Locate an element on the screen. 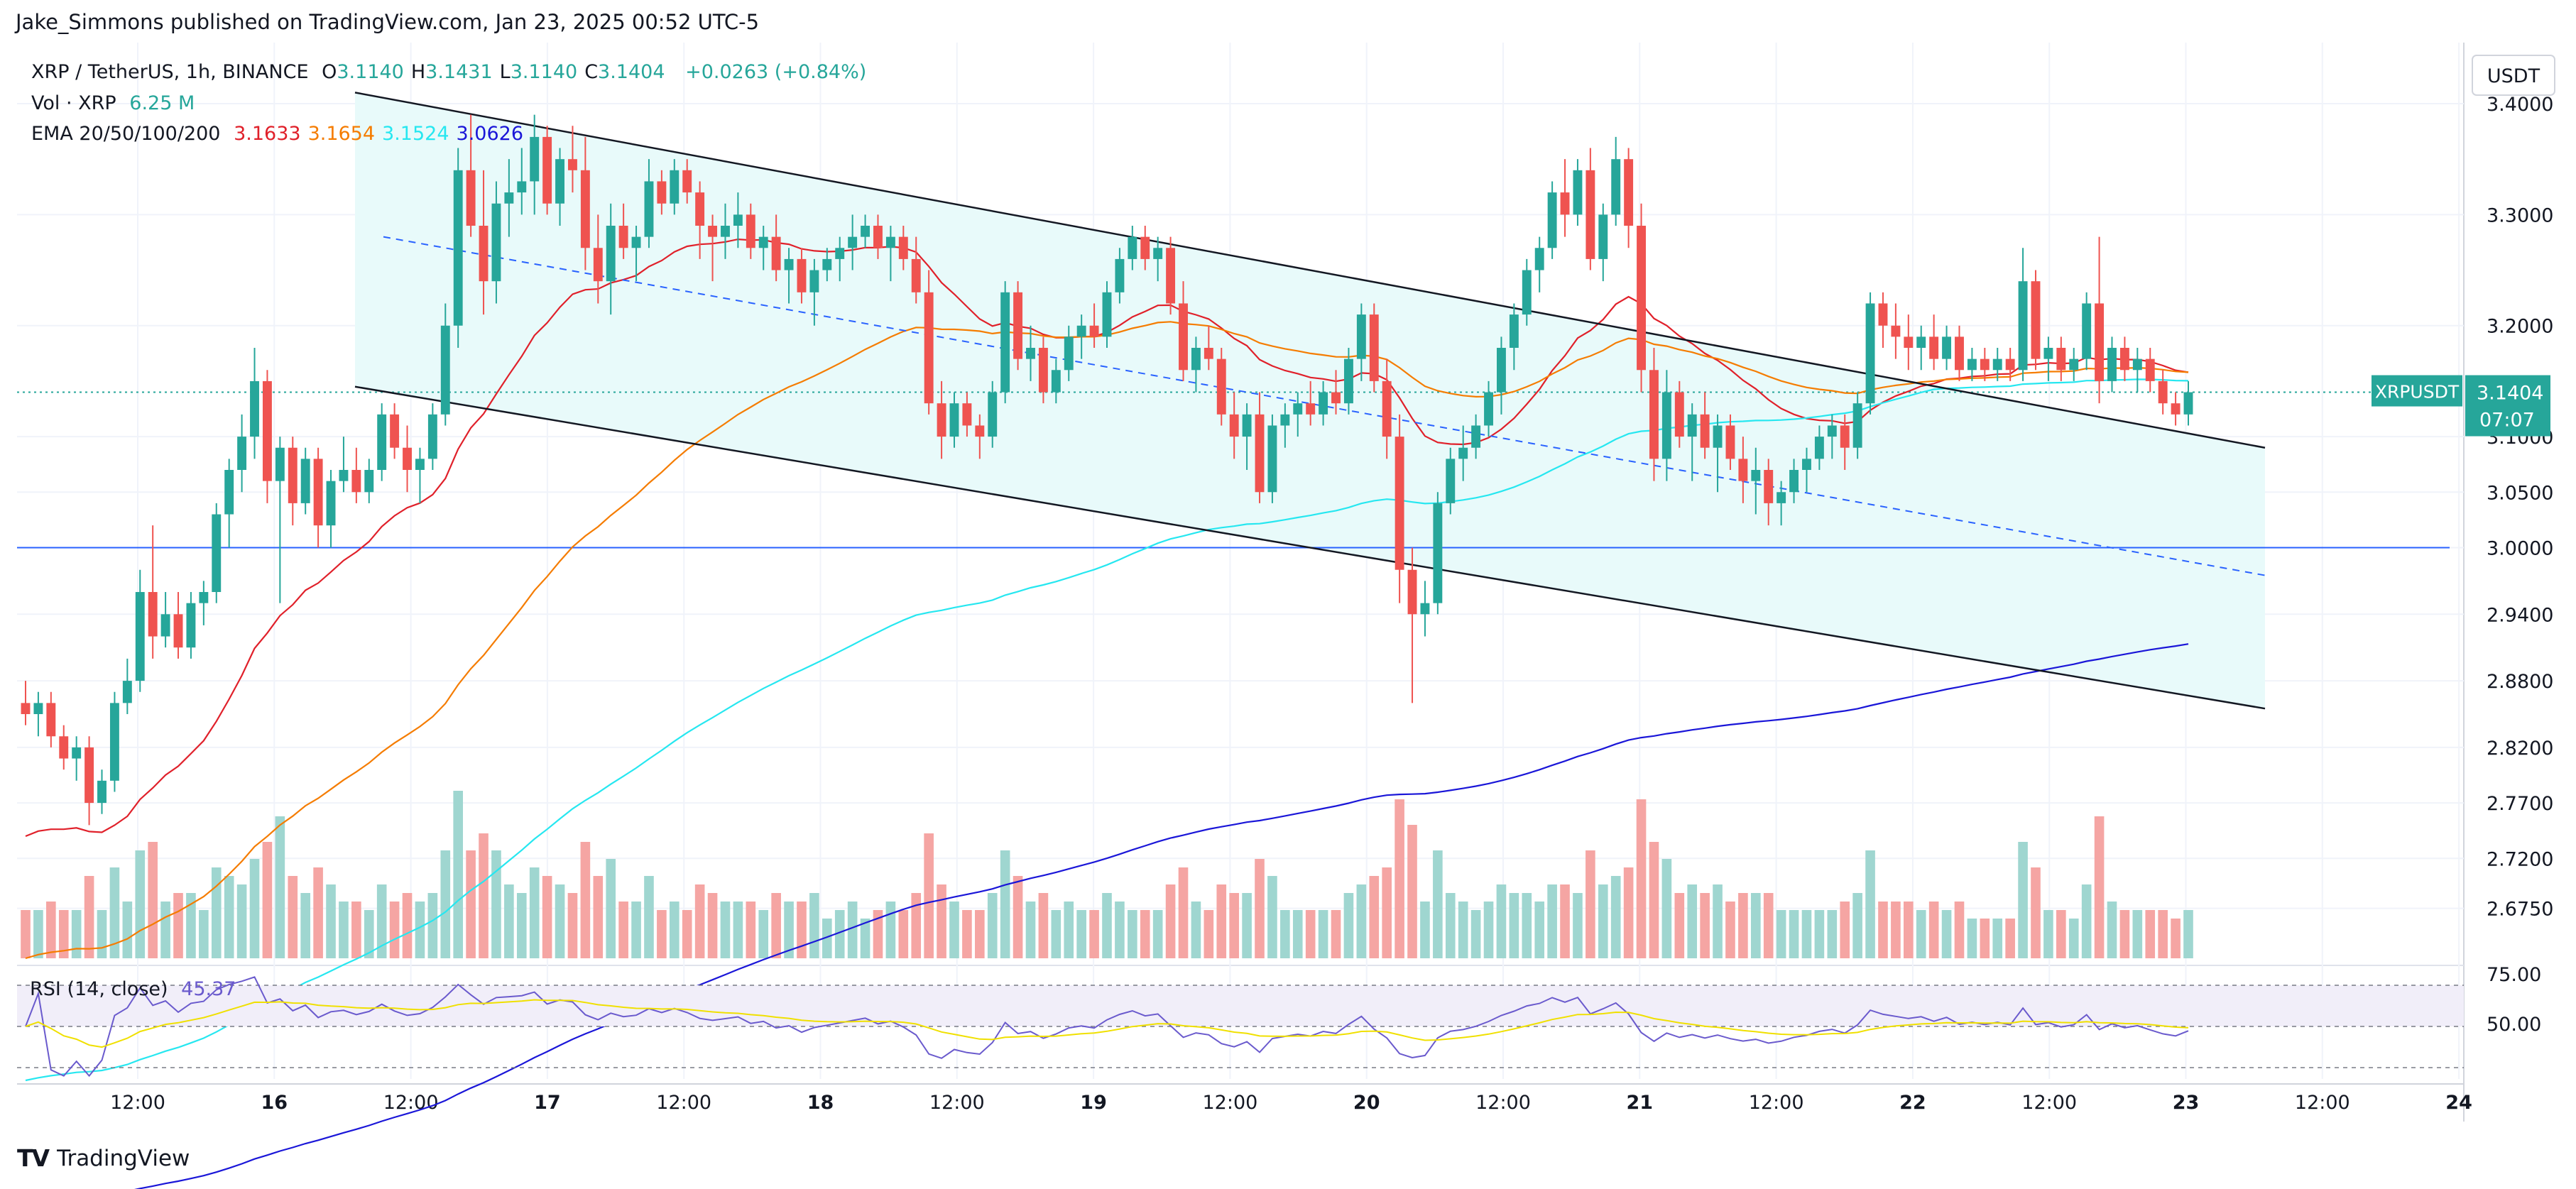 This screenshot has height=1189, width=2576. volume-legend: Vol · XRP 6.25 M is located at coordinates (116, 103).